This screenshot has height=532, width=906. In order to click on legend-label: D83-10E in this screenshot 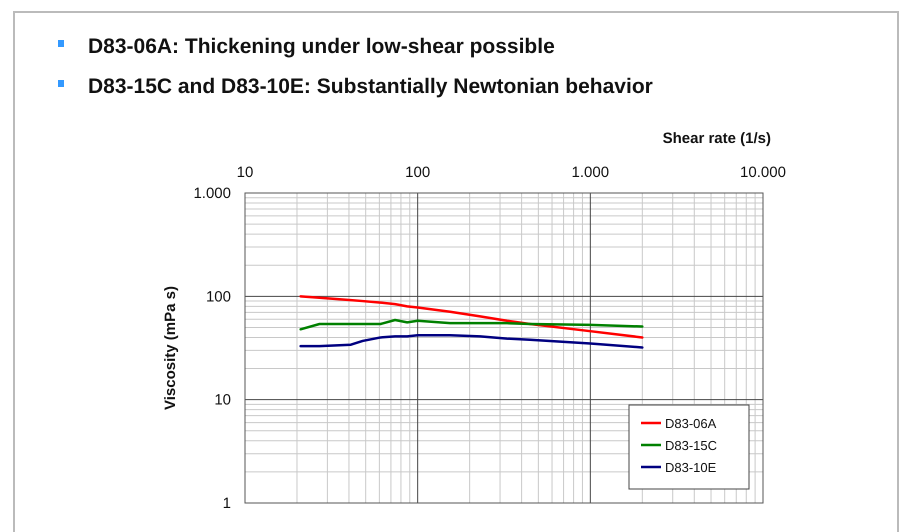, I will do `click(691, 467)`.